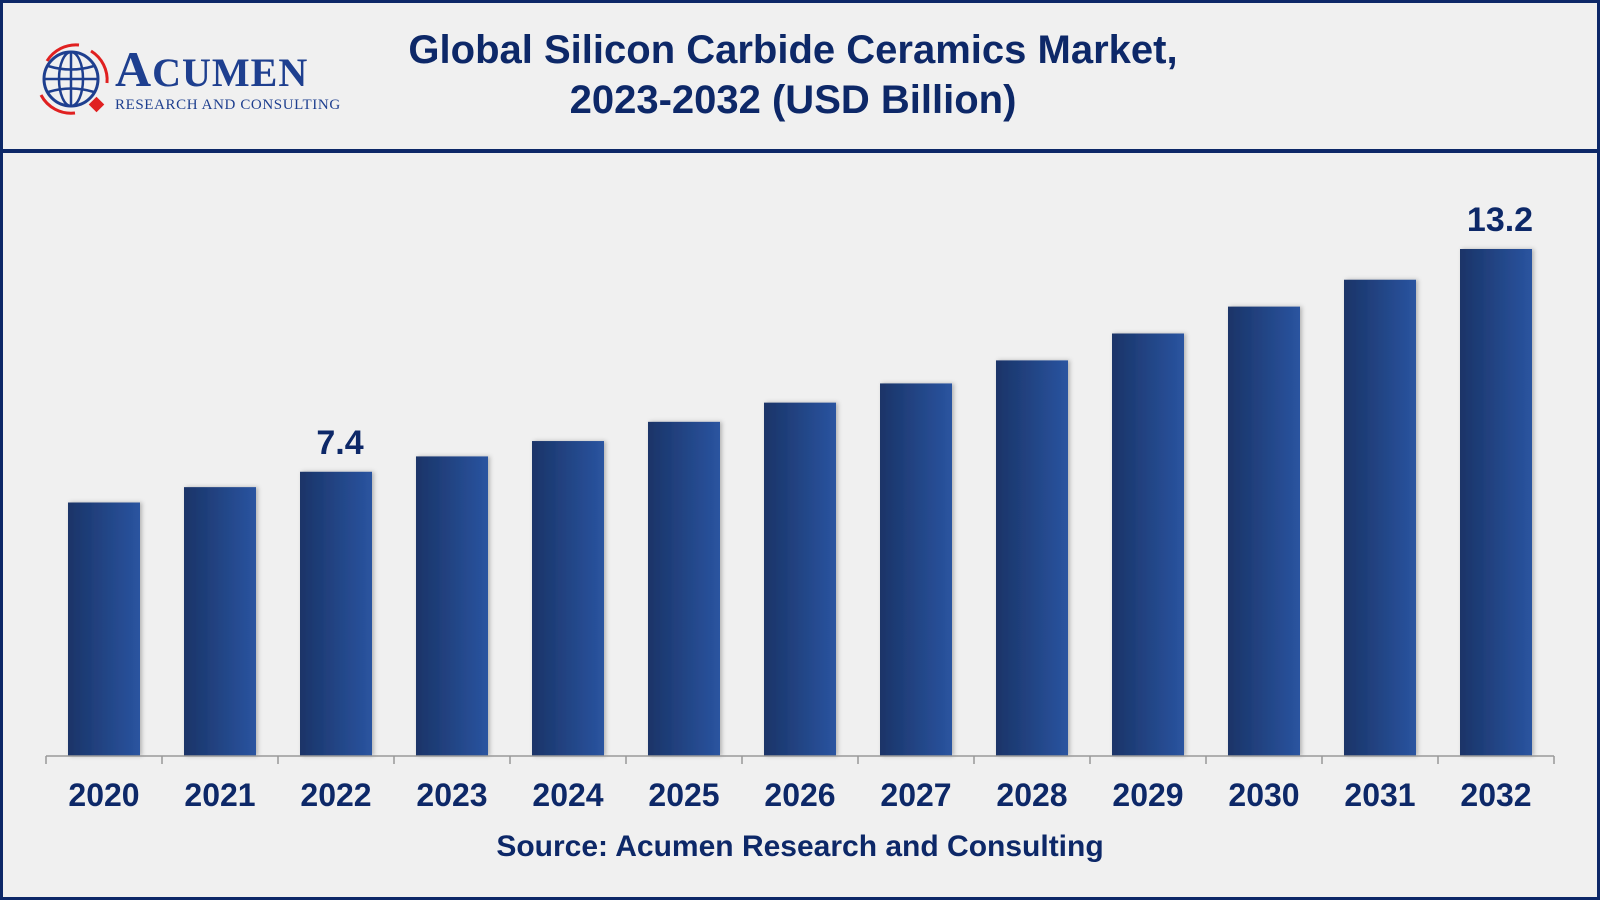 The width and height of the screenshot is (1600, 900). Describe the element at coordinates (228, 105) in the screenshot. I see `logo-tagline: RESEARCH AND CONSULTING` at that location.